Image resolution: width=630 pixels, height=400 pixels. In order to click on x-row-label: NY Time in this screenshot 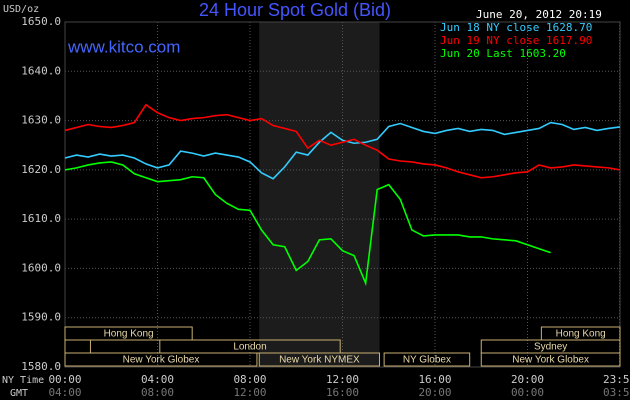, I will do `click(23, 380)`.